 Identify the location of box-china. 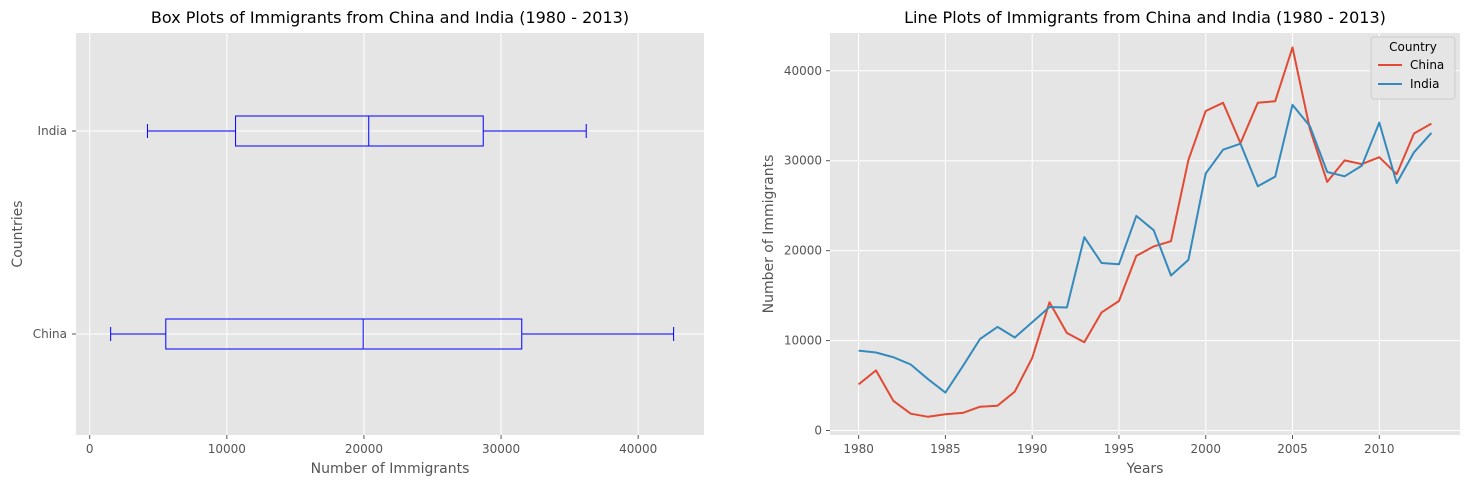
(392, 334).